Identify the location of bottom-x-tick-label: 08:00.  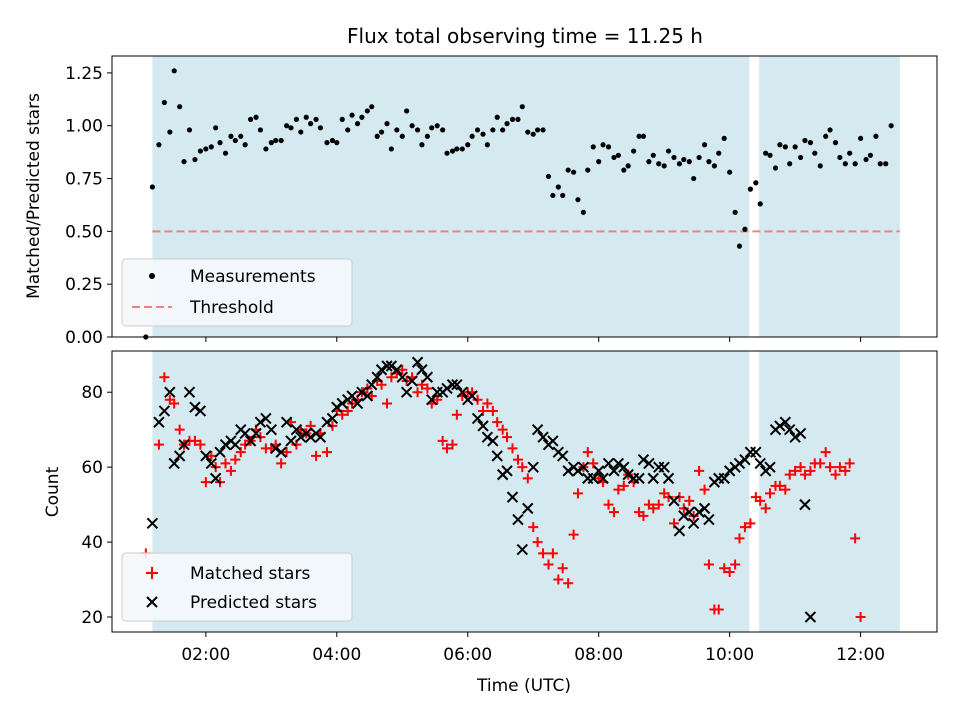
(598, 655).